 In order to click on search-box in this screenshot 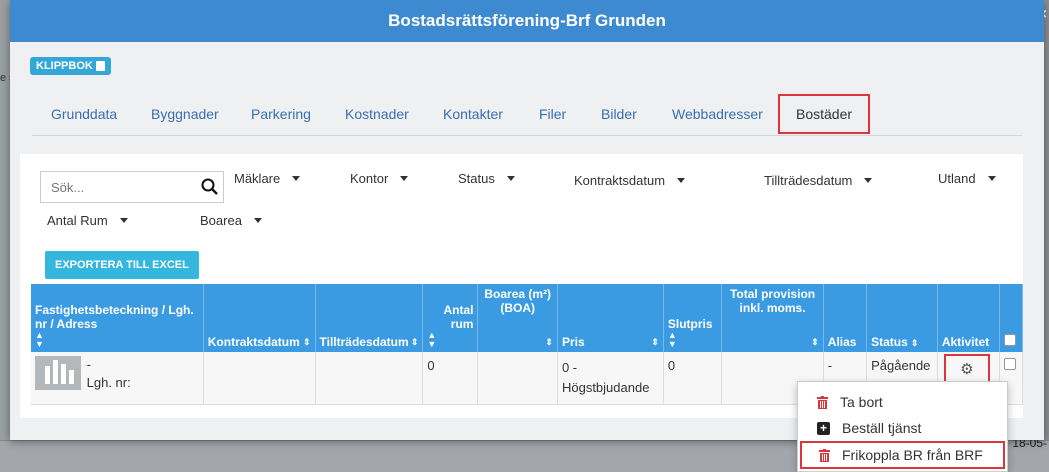, I will do `click(132, 187)`.